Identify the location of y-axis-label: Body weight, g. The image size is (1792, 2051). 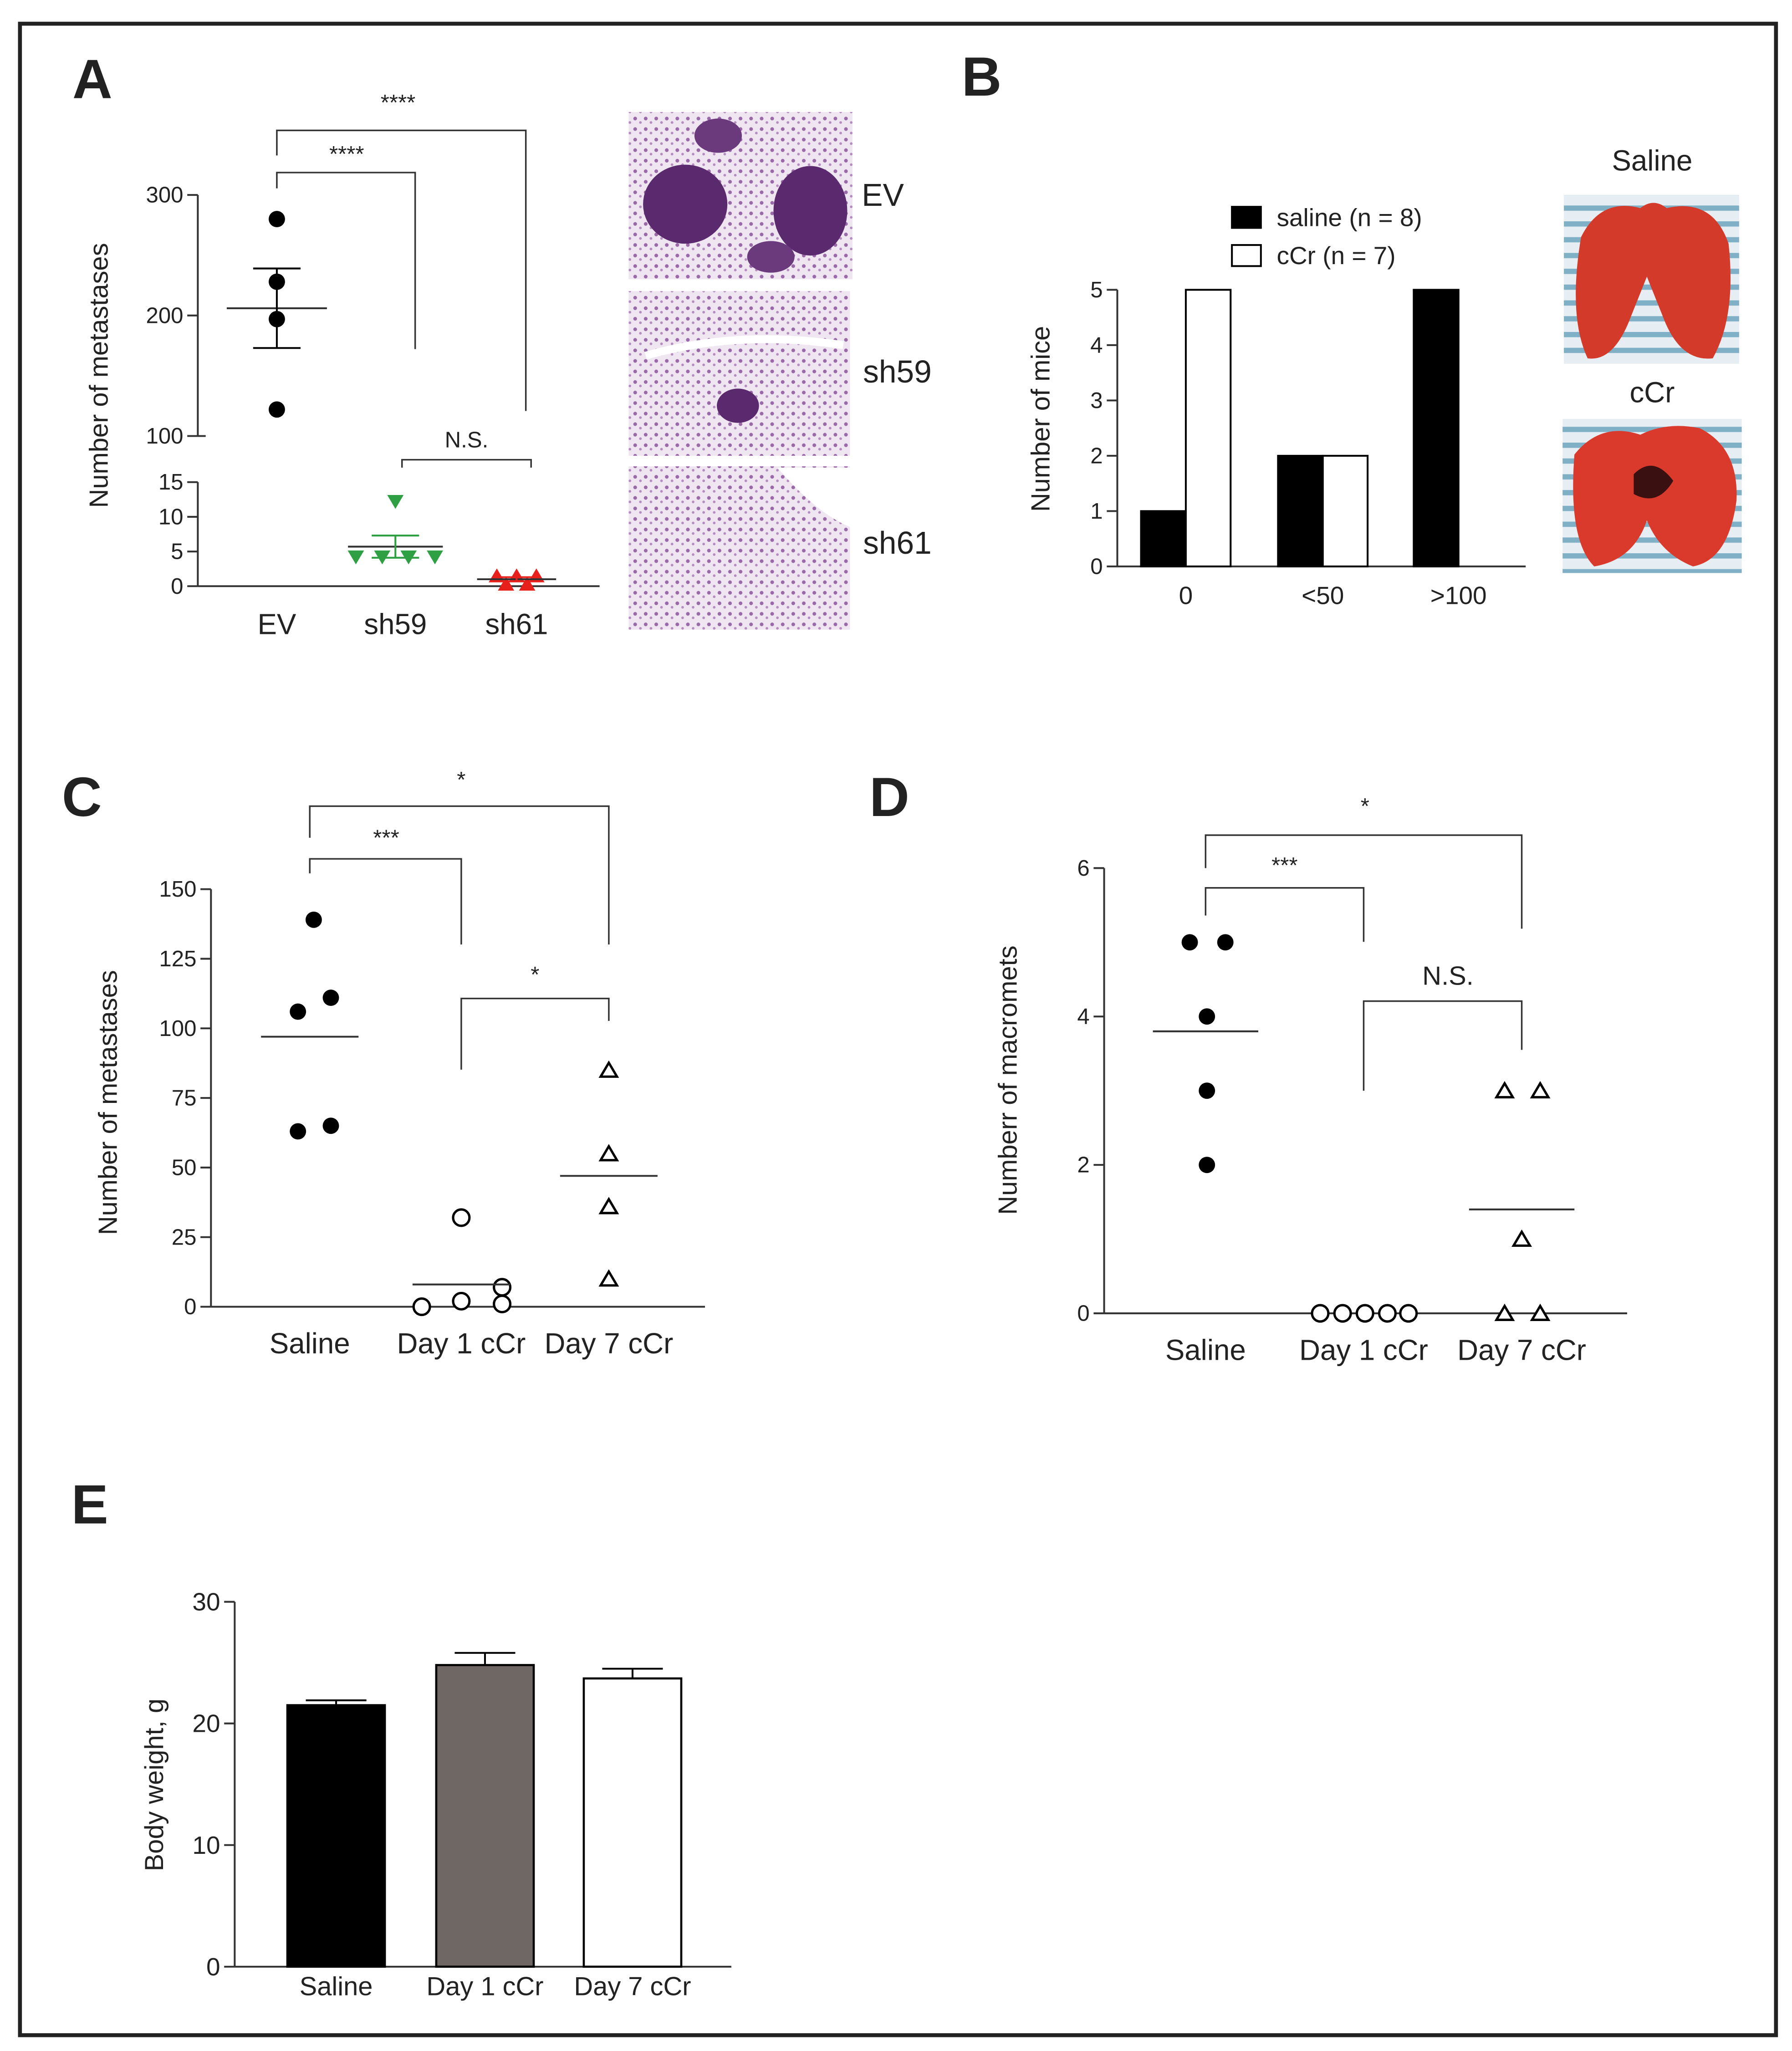
(154, 1785).